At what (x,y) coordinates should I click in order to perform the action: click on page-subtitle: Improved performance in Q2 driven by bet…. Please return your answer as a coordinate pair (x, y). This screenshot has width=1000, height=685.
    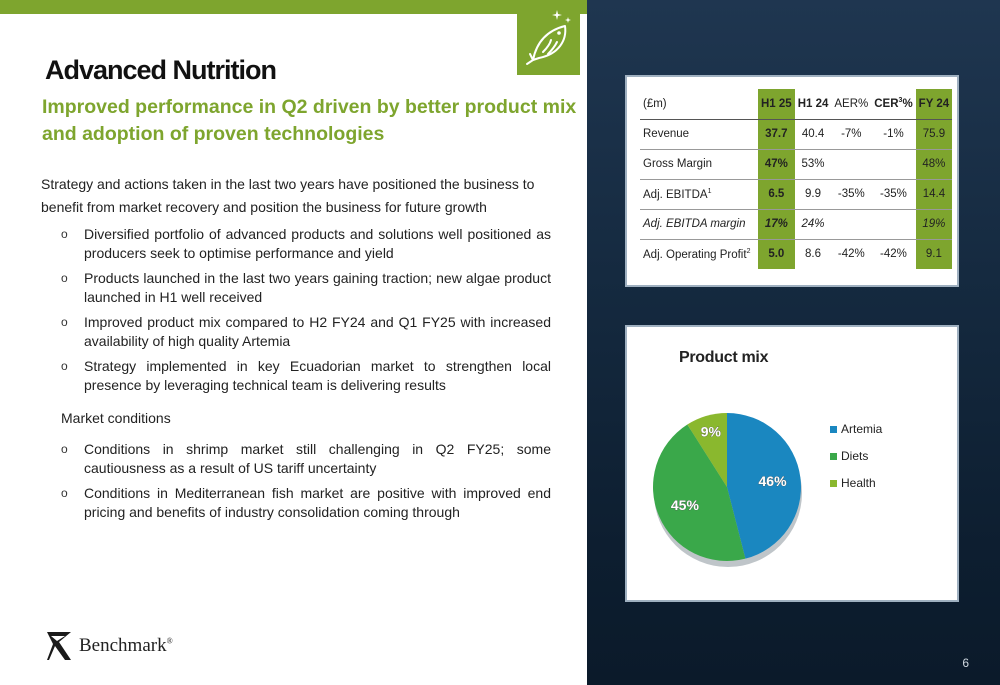
    Looking at the image, I should click on (309, 120).